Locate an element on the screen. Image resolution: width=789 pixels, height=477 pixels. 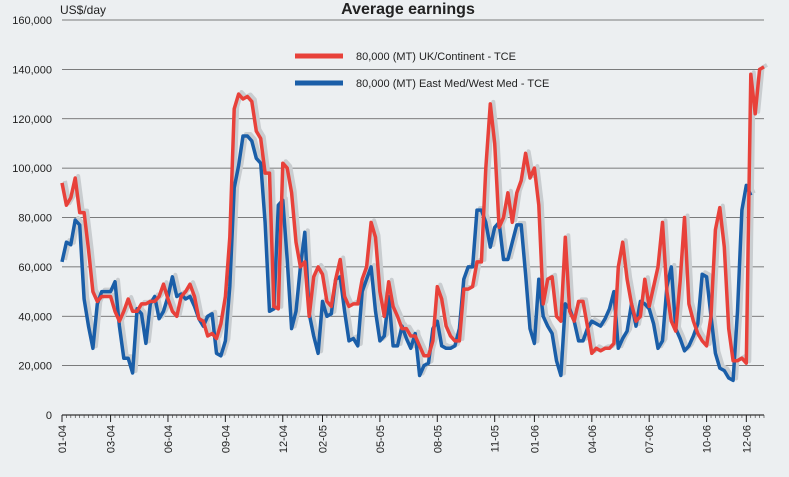
x-tick-label: 06-04 is located at coordinates (169, 439).